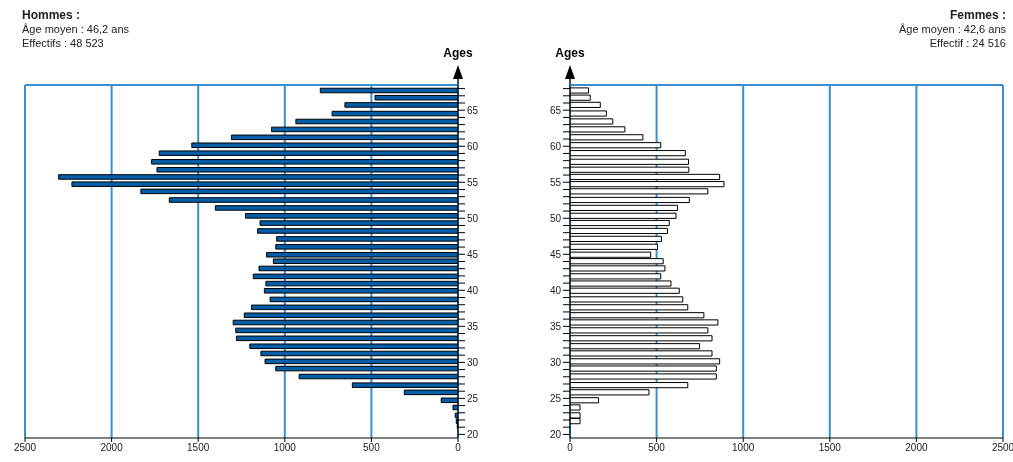 Image resolution: width=1013 pixels, height=462 pixels. I want to click on chart-title: Femmes :, so click(977, 15).